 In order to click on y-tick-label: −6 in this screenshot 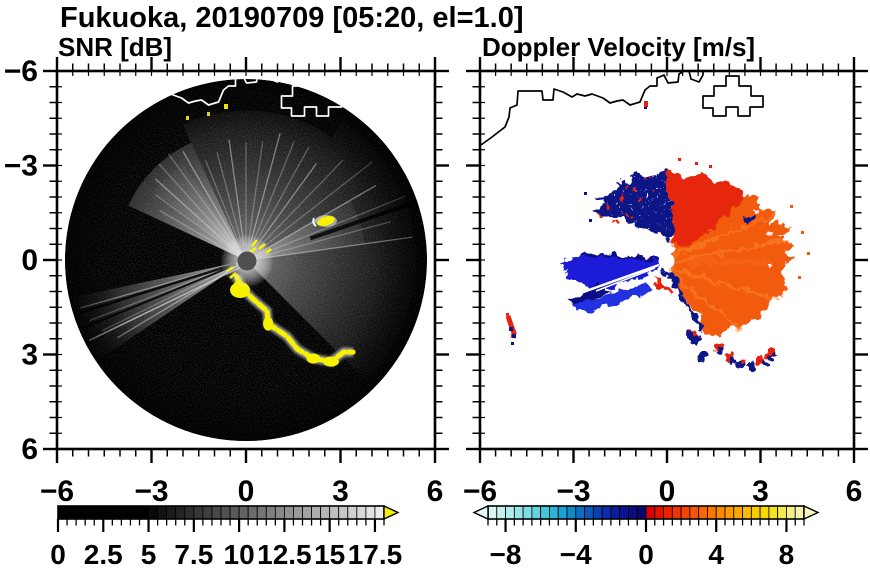, I will do `click(21, 71)`.